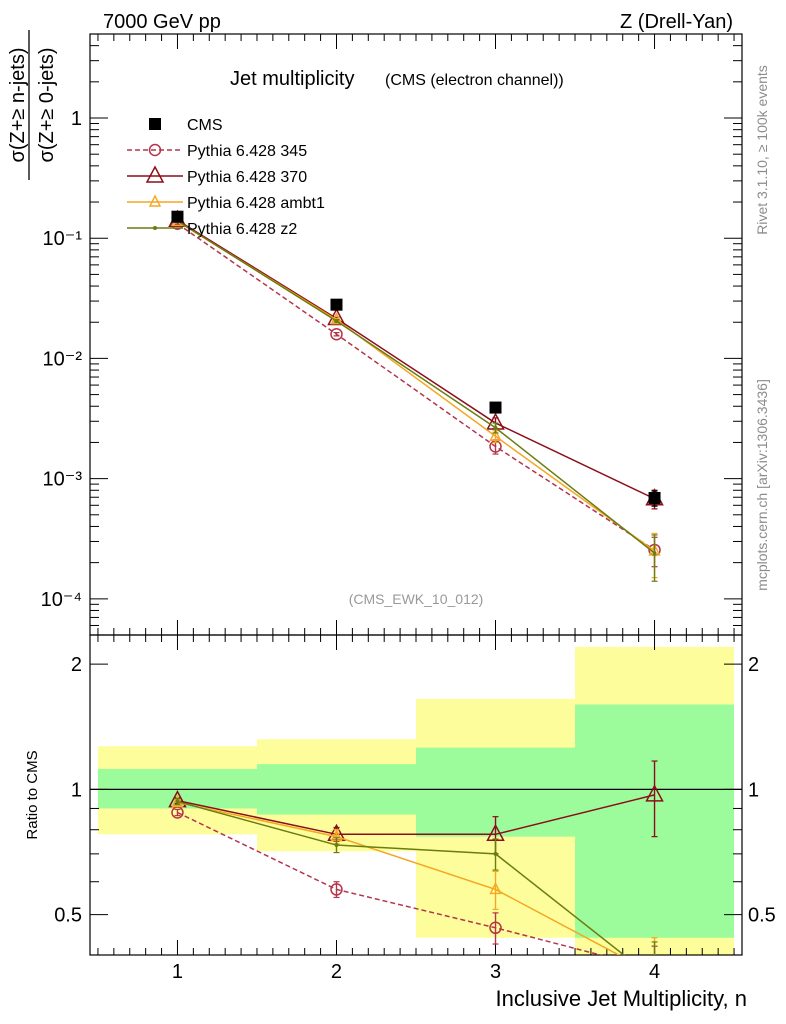 The width and height of the screenshot is (786, 1024). What do you see at coordinates (495, 972) in the screenshot?
I see `xtick-label: 3` at bounding box center [495, 972].